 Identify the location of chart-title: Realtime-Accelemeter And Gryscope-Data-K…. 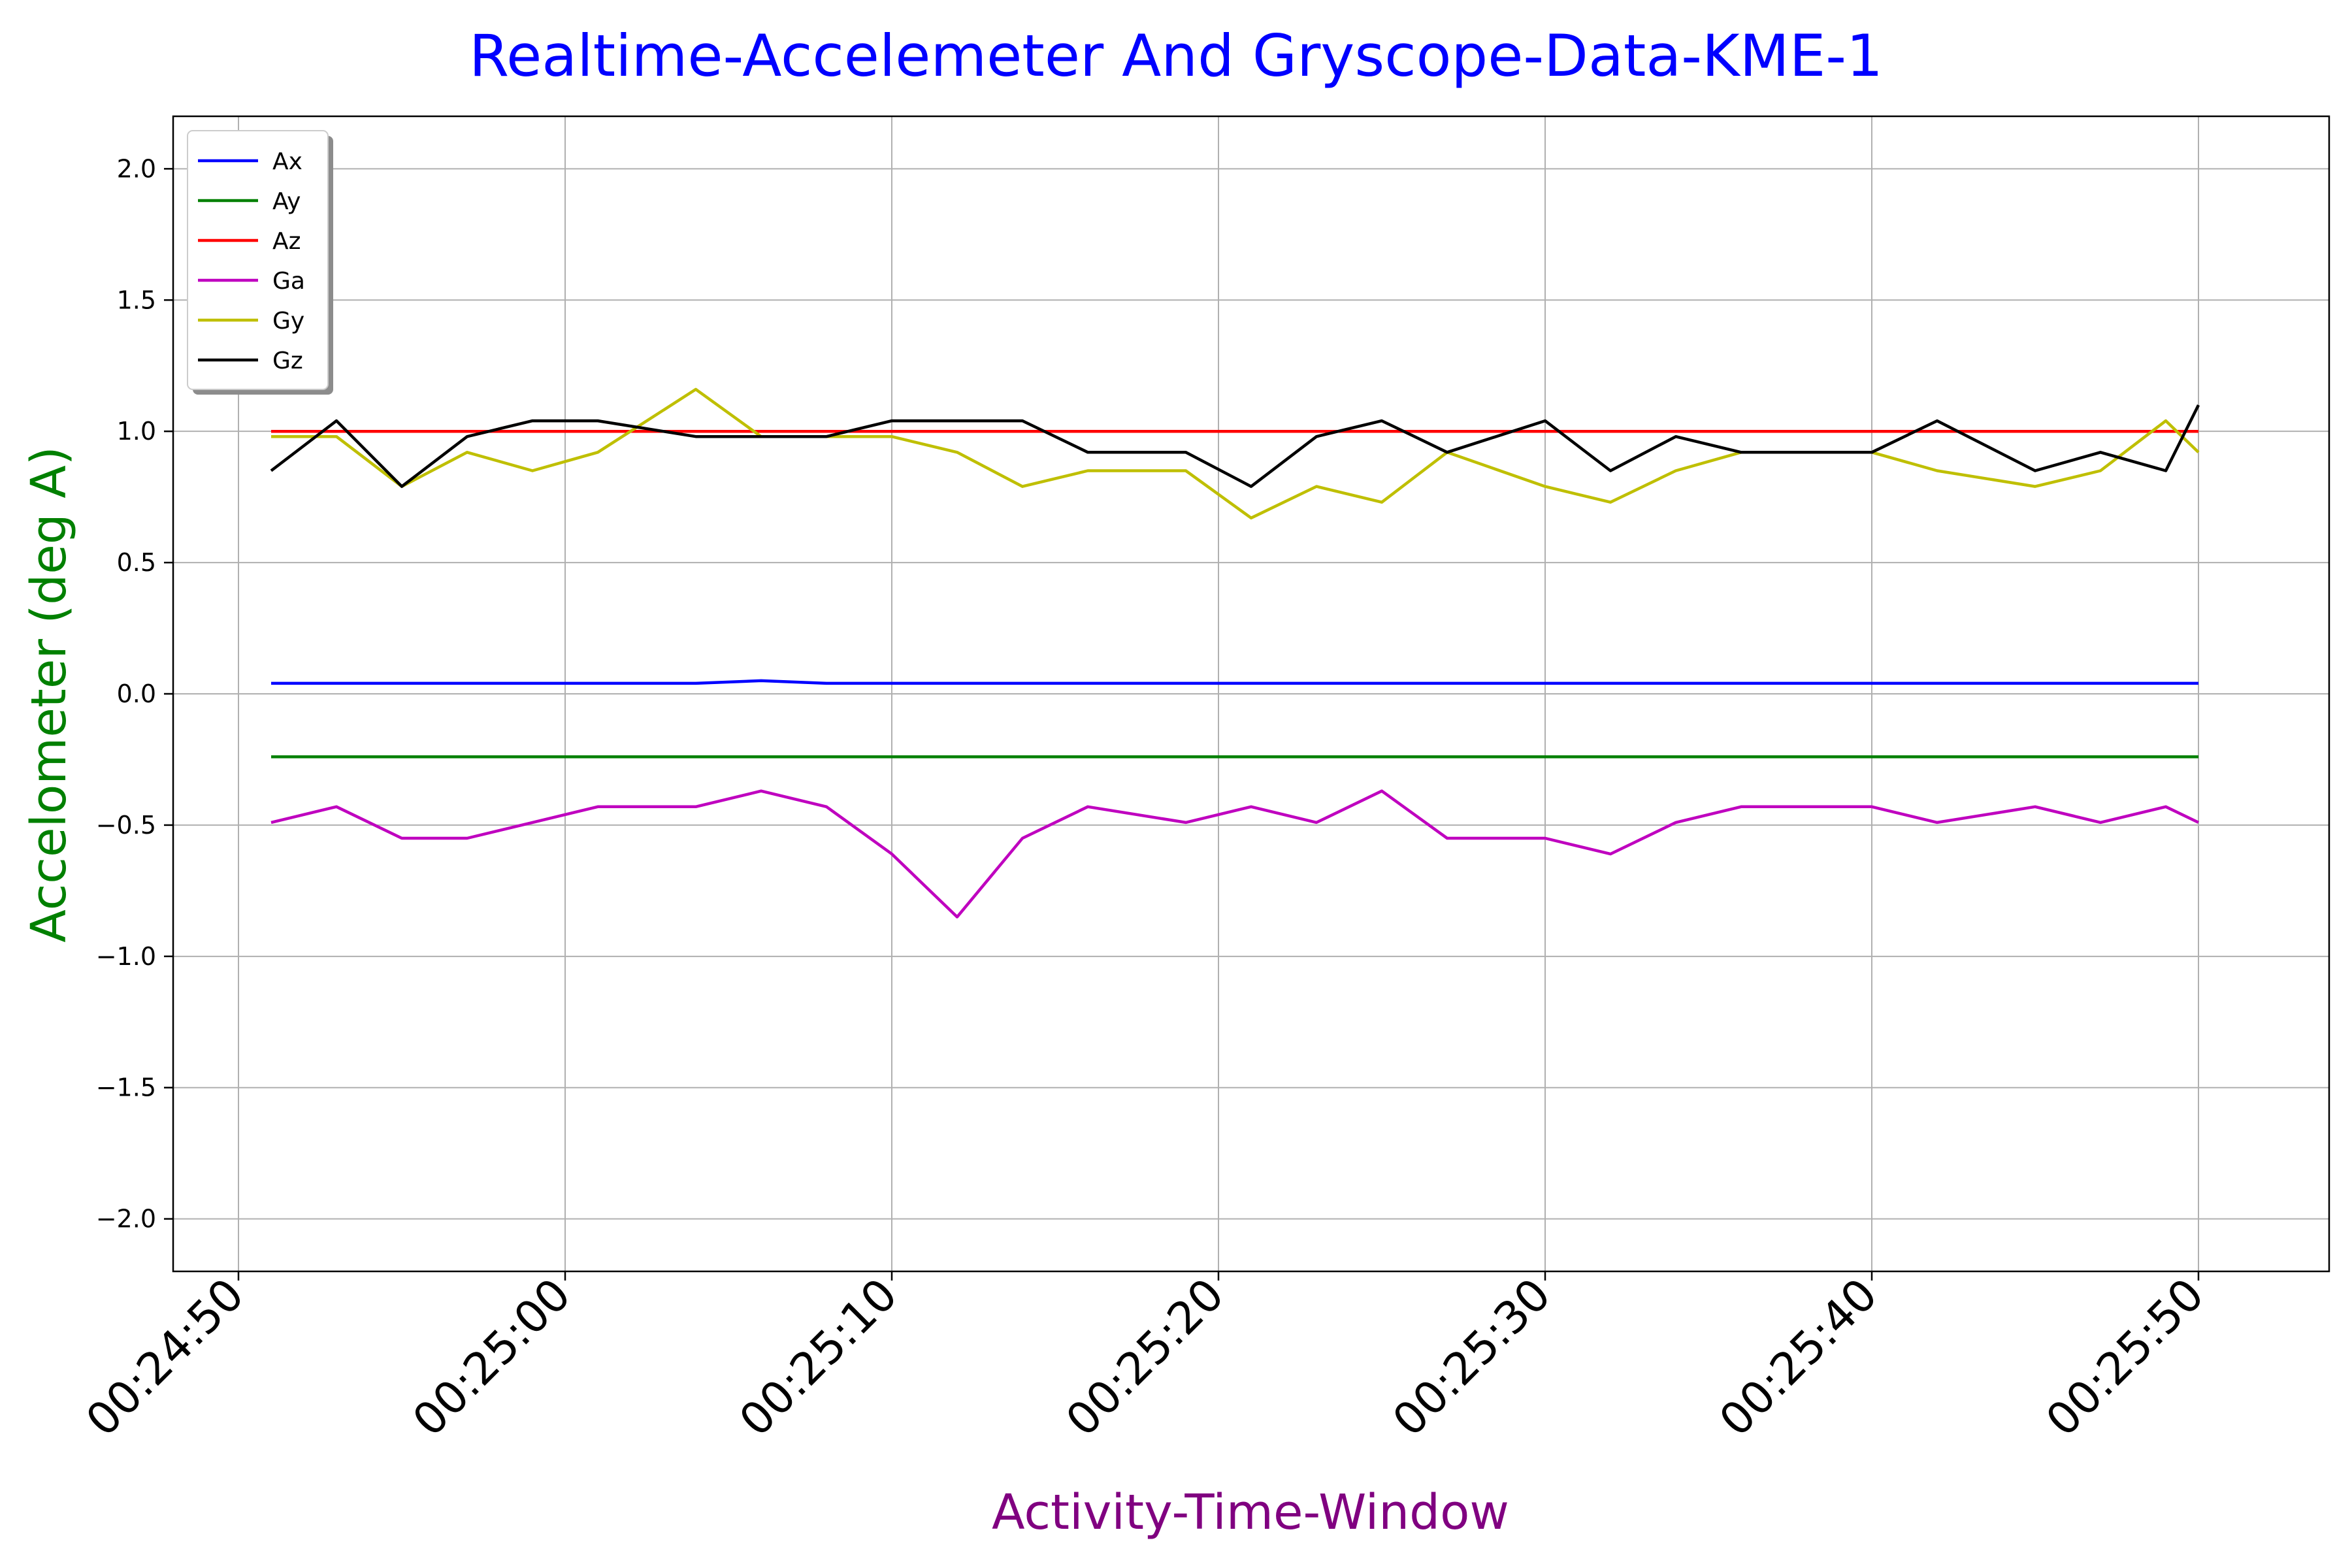
(1176, 56).